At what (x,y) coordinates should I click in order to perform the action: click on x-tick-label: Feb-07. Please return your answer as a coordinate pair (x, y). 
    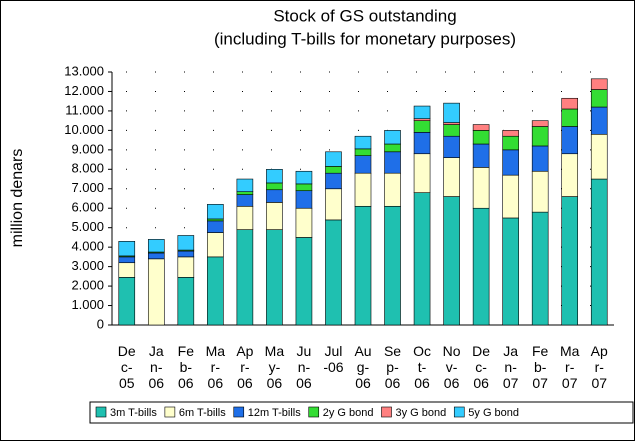
    Looking at the image, I should click on (540, 367).